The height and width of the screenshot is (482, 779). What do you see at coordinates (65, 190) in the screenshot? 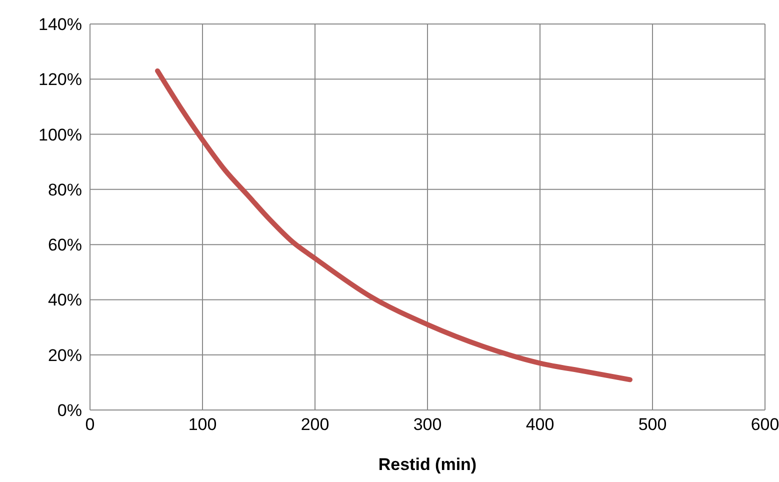
I see `y-tick-label: 80%` at bounding box center [65, 190].